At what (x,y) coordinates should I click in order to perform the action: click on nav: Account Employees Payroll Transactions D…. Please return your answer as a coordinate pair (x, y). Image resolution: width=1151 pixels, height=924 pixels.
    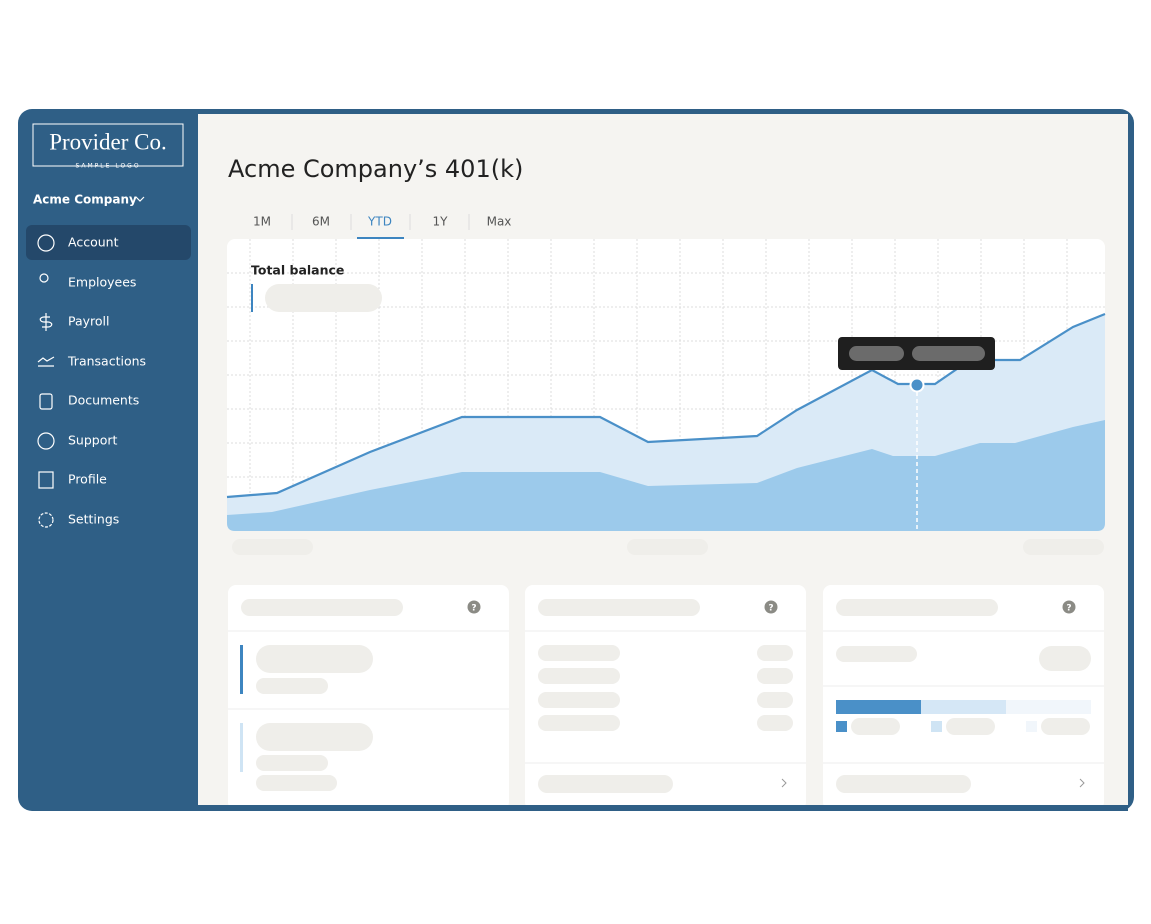
    Looking at the image, I should click on (91, 381).